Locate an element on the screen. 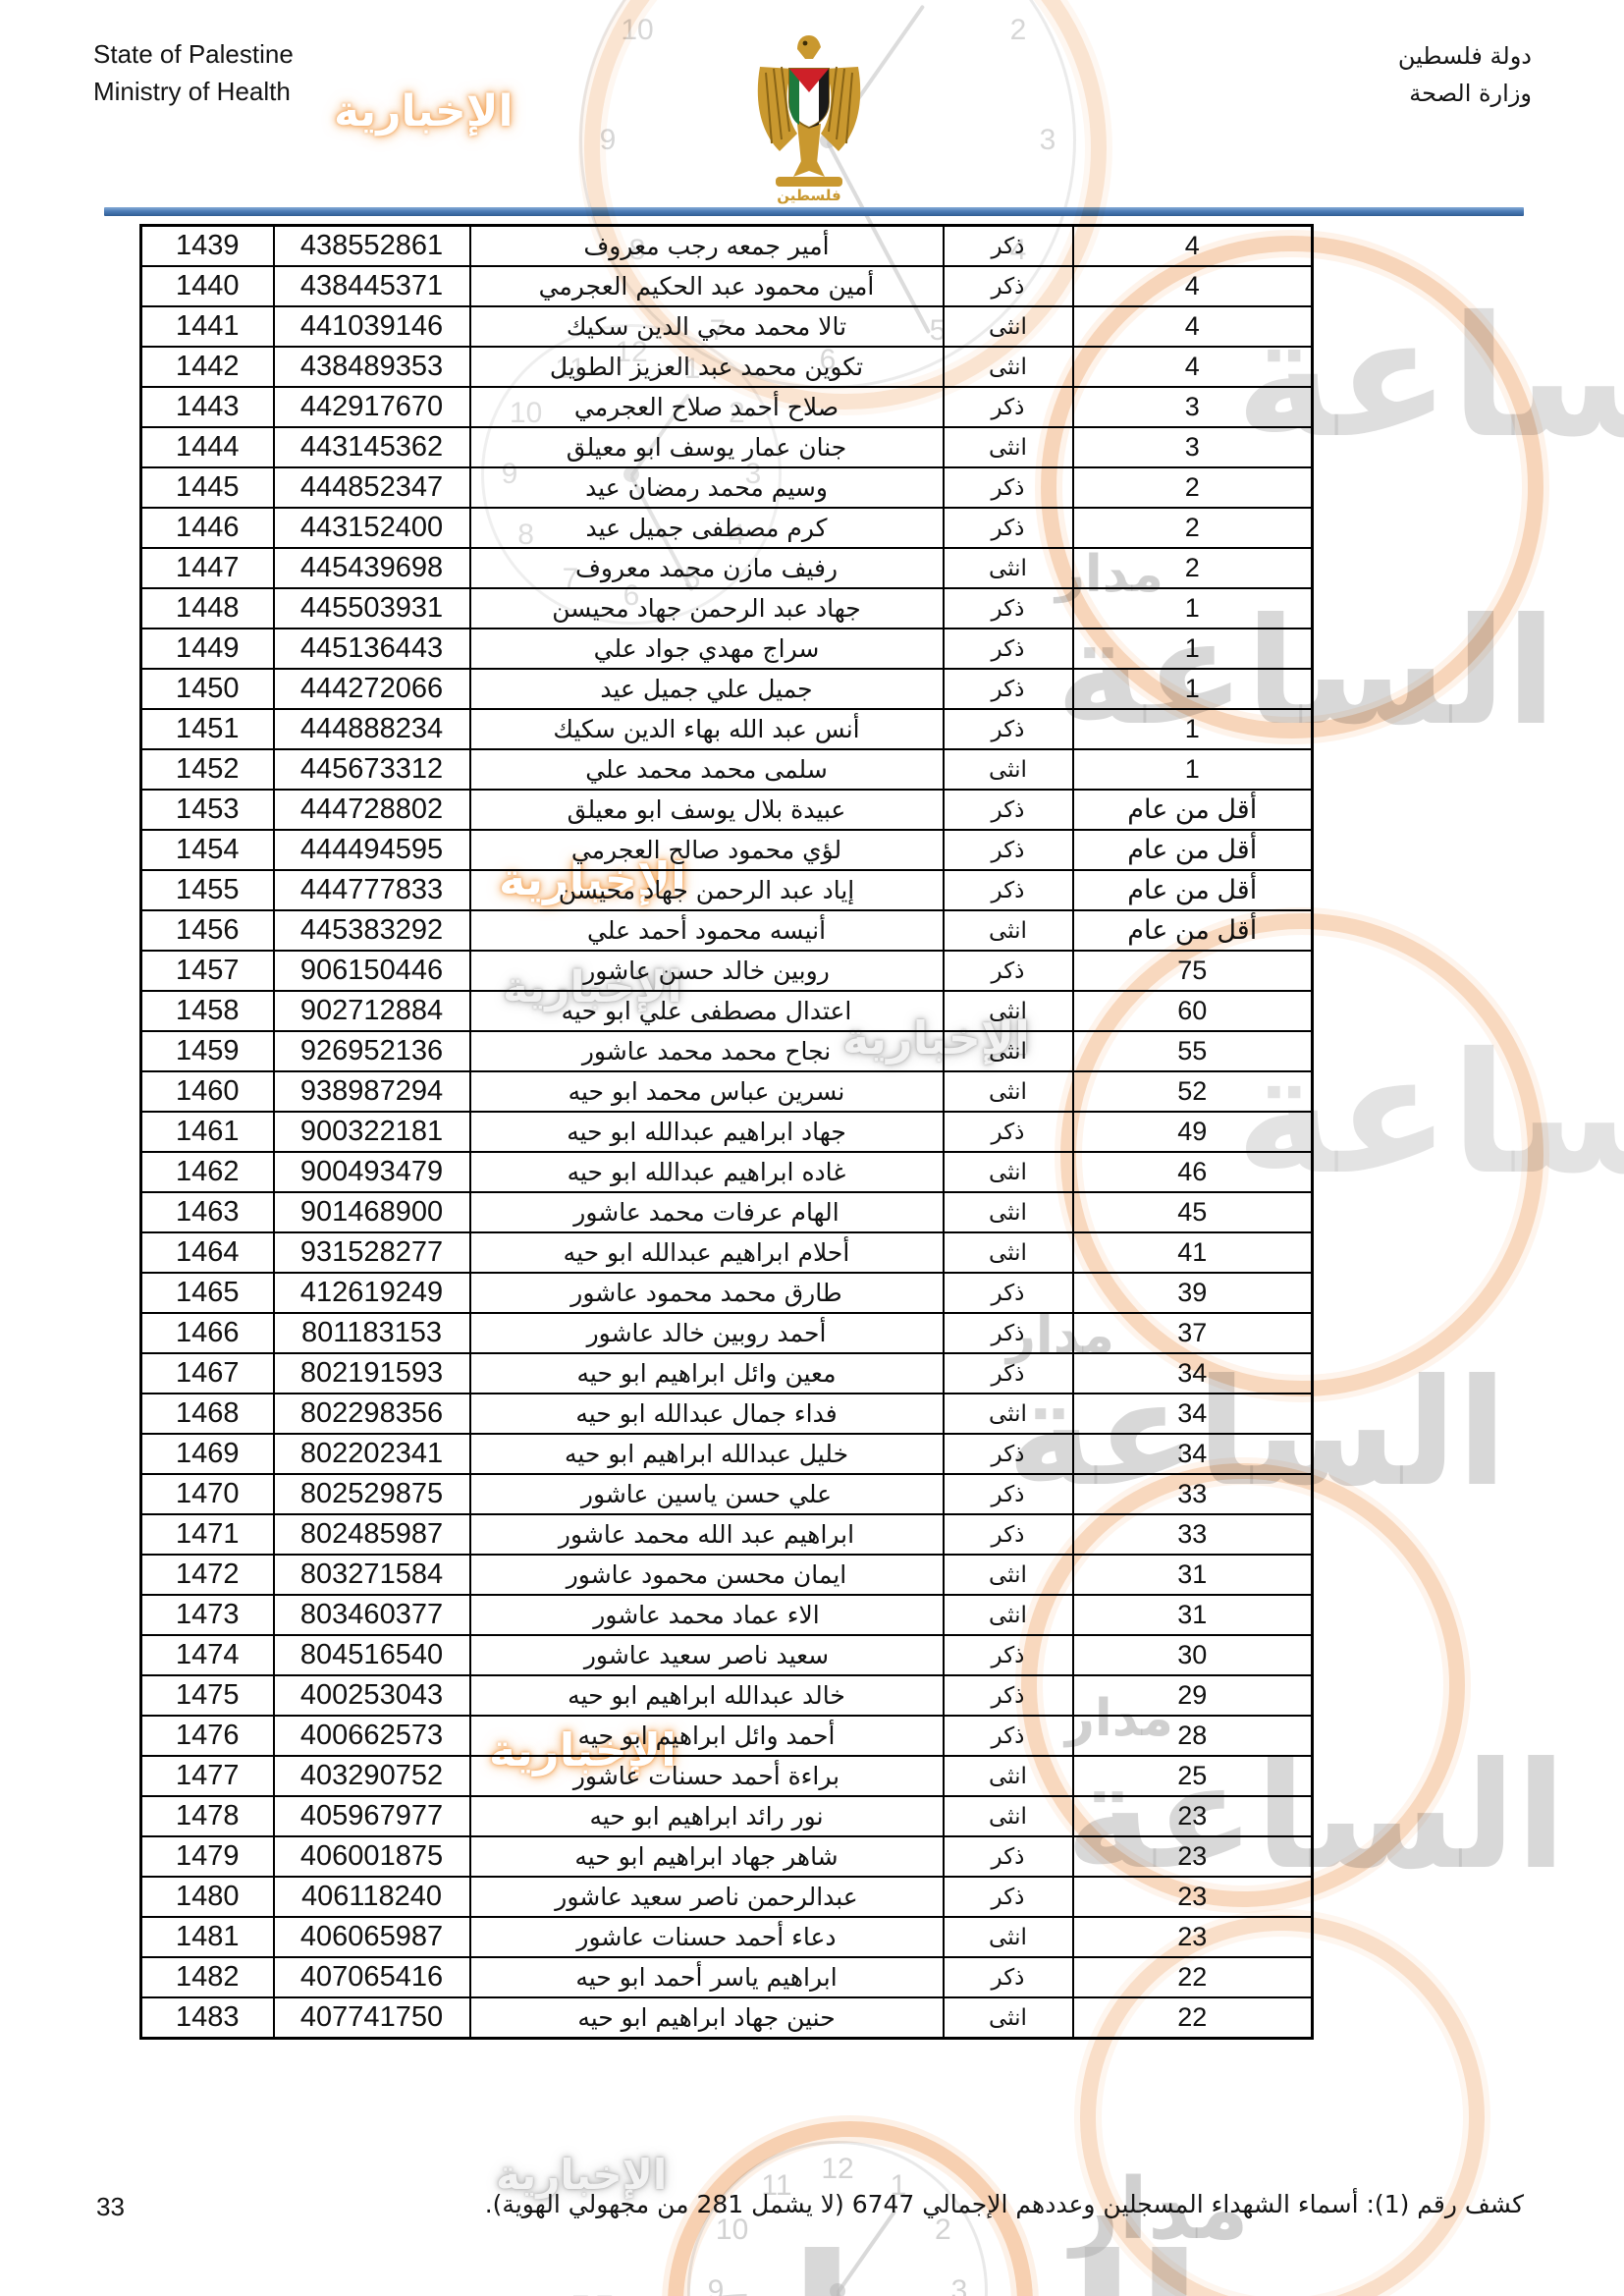 This screenshot has height=2296, width=1624. cell-serial: 1466 is located at coordinates (207, 1333).